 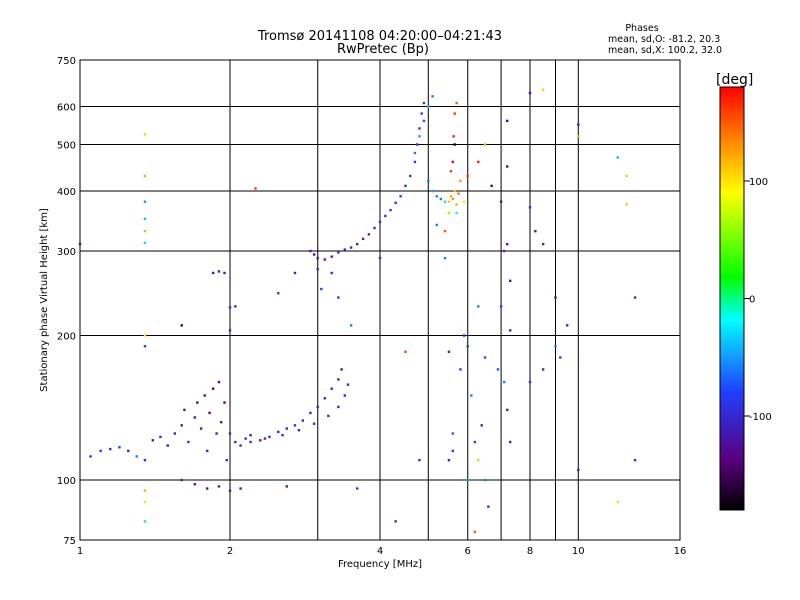 What do you see at coordinates (380, 564) in the screenshot?
I see `x-axis-label: Frequency [MHz]` at bounding box center [380, 564].